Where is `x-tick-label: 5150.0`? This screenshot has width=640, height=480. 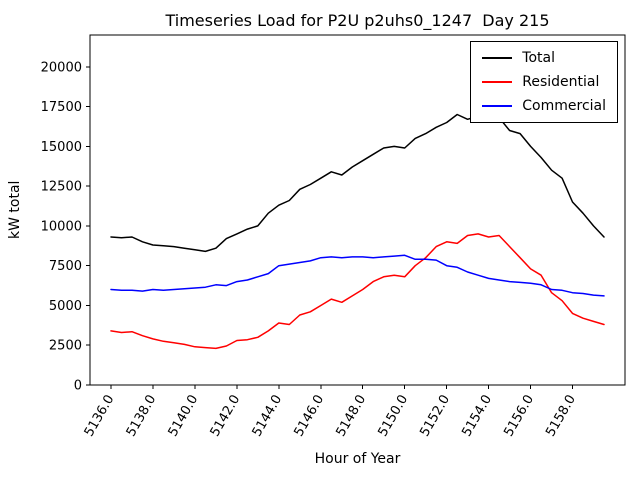 x-tick-label: 5150.0 is located at coordinates (393, 416).